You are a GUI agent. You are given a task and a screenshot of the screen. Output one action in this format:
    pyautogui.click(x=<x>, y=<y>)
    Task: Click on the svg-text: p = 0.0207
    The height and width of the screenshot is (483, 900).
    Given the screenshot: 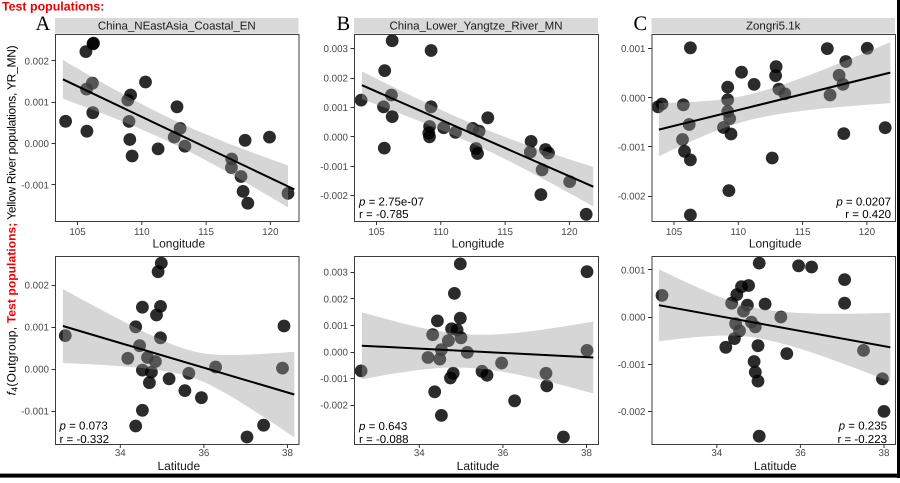 What is the action you would take?
    pyautogui.click(x=863, y=202)
    